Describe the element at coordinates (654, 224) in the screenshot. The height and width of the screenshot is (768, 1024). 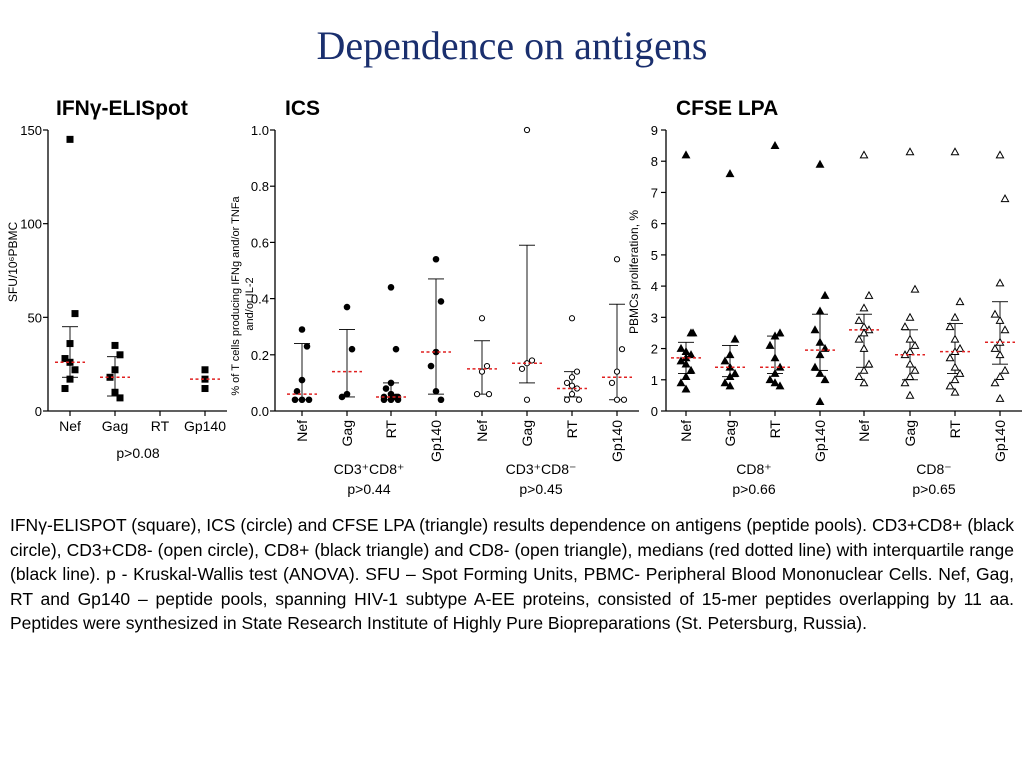
I see `y-tick-label: 6` at that location.